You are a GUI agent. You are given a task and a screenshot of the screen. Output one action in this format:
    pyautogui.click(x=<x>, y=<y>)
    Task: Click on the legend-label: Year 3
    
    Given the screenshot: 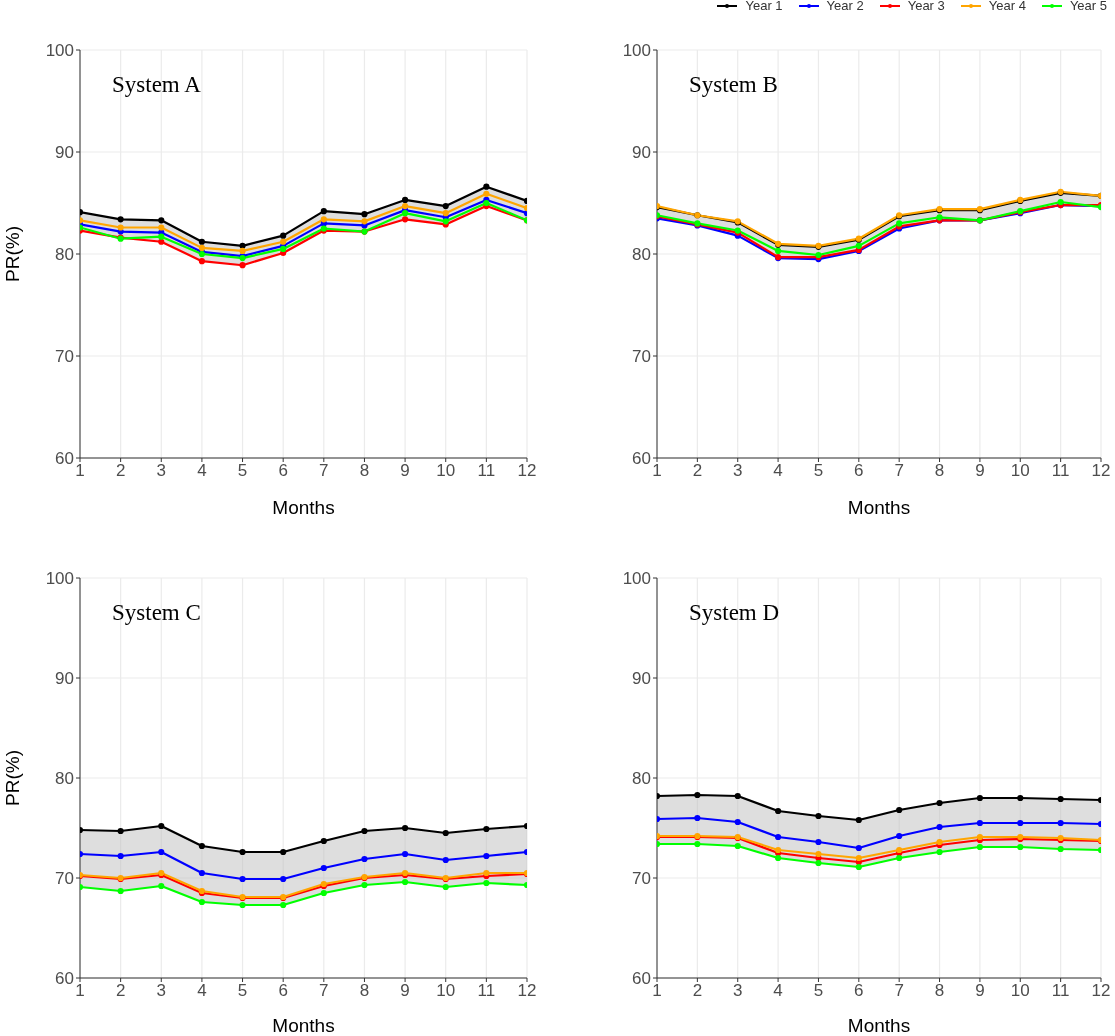 What is the action you would take?
    pyautogui.click(x=926, y=6)
    